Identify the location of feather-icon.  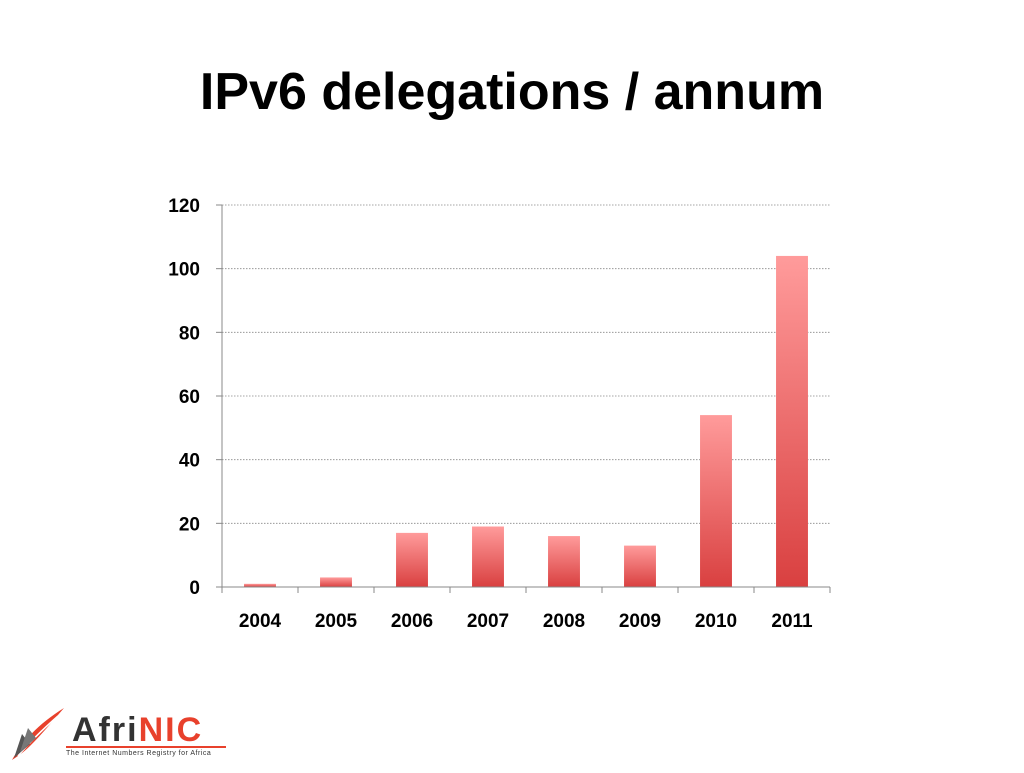
(38, 734).